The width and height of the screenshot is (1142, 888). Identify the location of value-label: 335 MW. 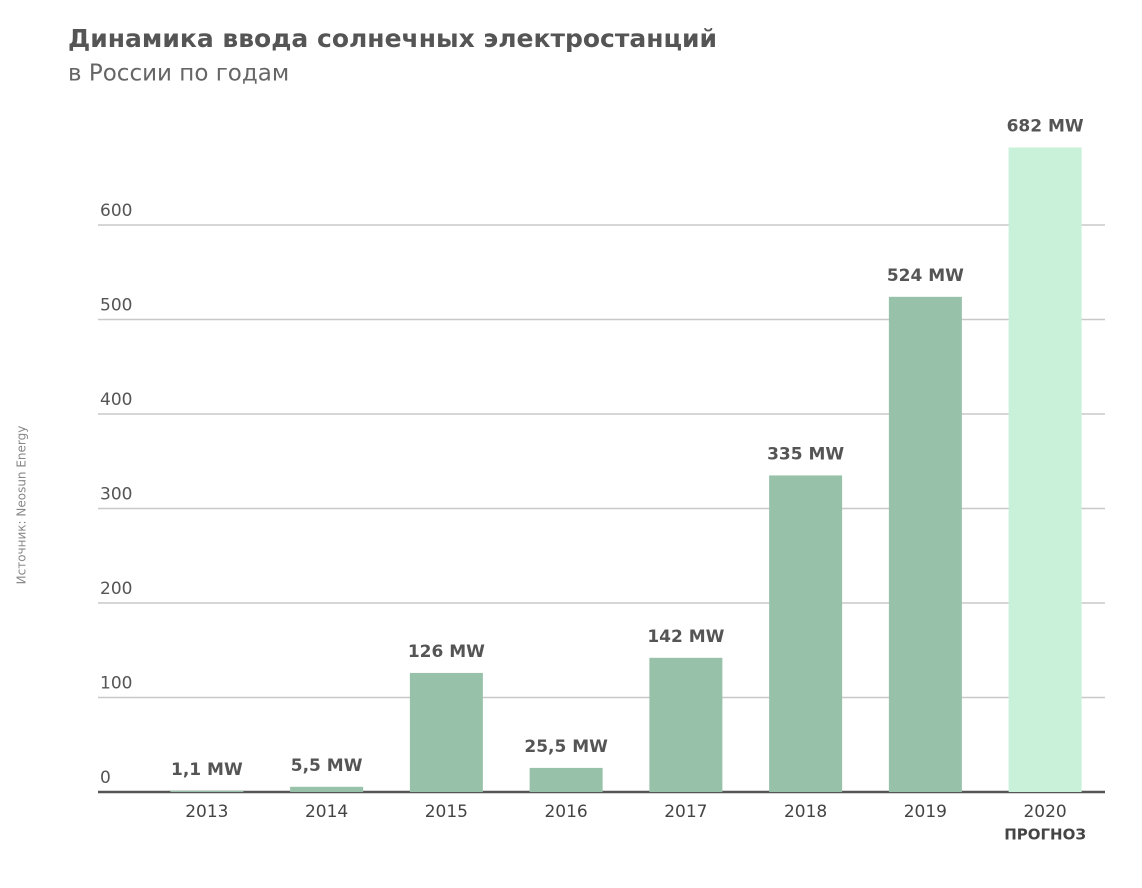
(805, 454).